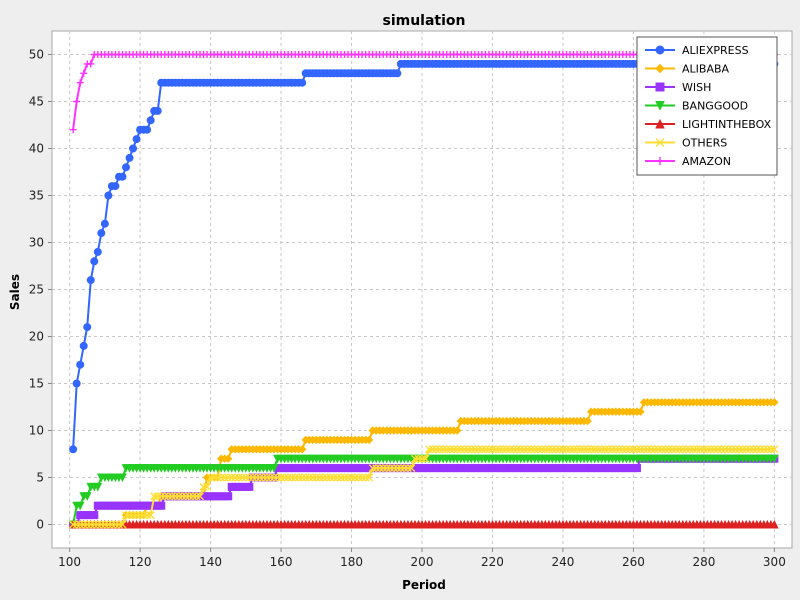  Describe the element at coordinates (36, 243) in the screenshot. I see `y-tick-label: 30` at that location.